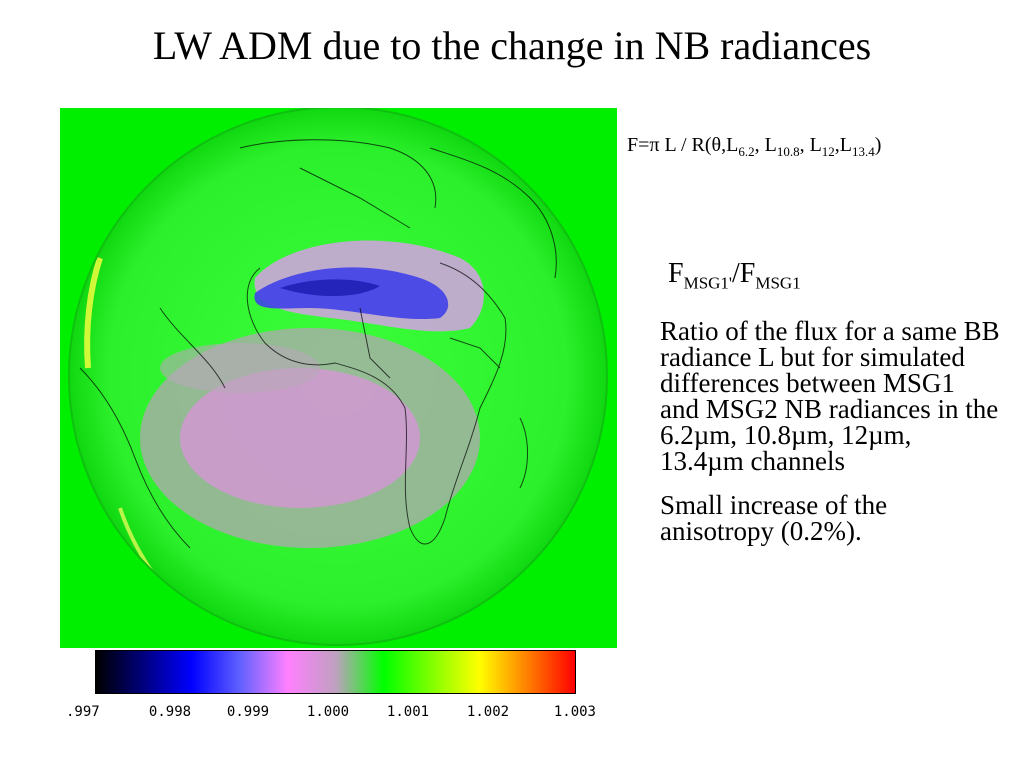  Describe the element at coordinates (488, 712) in the screenshot. I see `tick-label: 1.002` at that location.